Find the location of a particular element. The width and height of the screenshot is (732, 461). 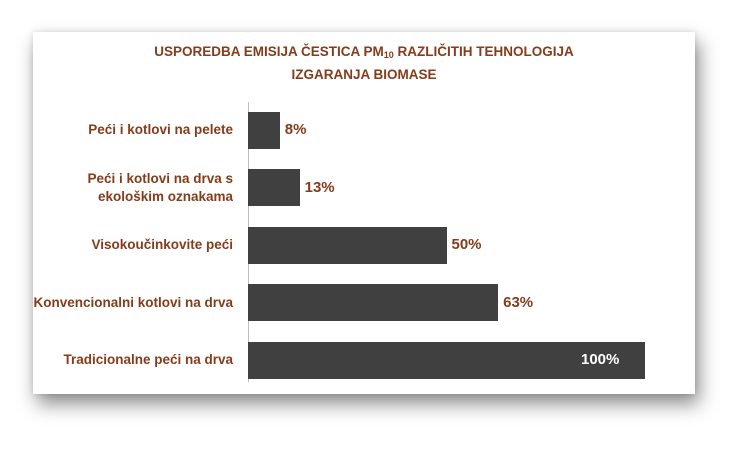

category-label: Visokoučinkovite peći is located at coordinates (162, 244).